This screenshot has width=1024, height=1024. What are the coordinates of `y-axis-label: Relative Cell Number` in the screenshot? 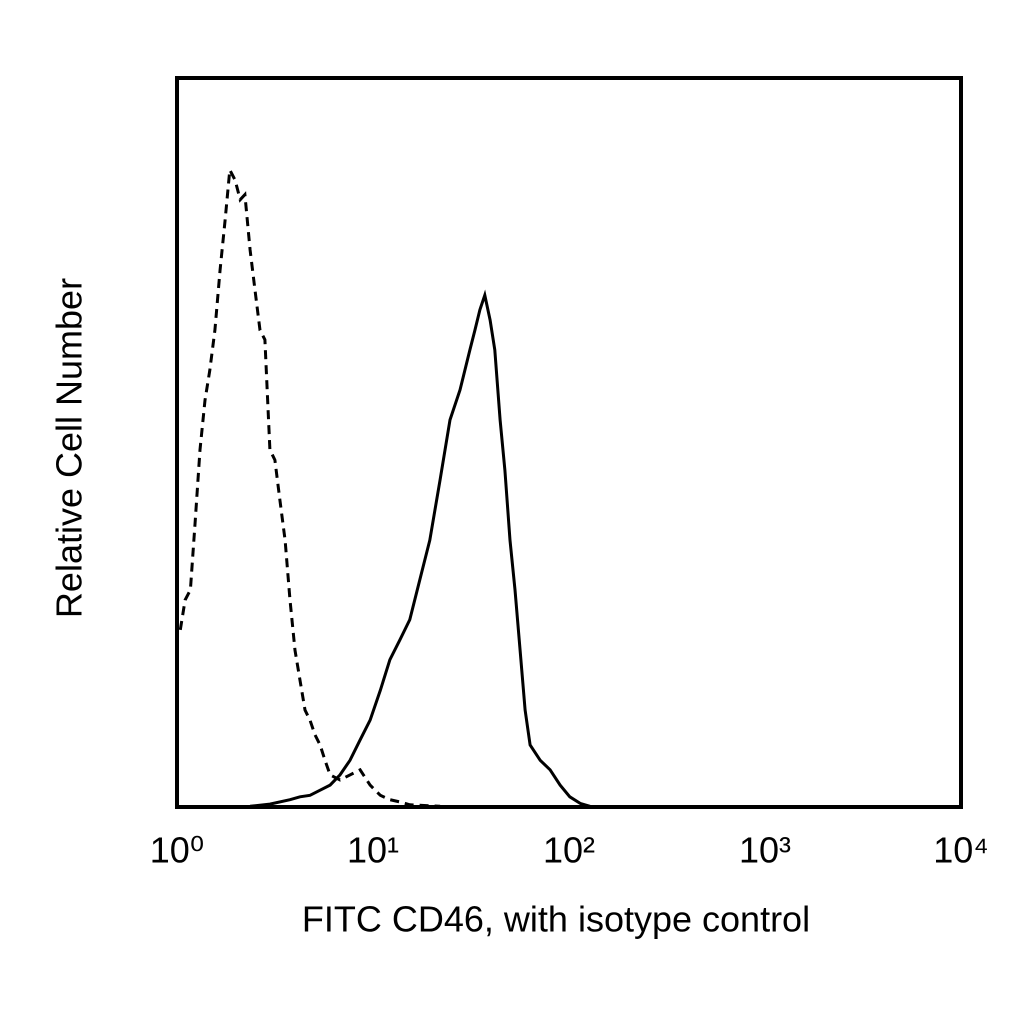 It's located at (69, 448).